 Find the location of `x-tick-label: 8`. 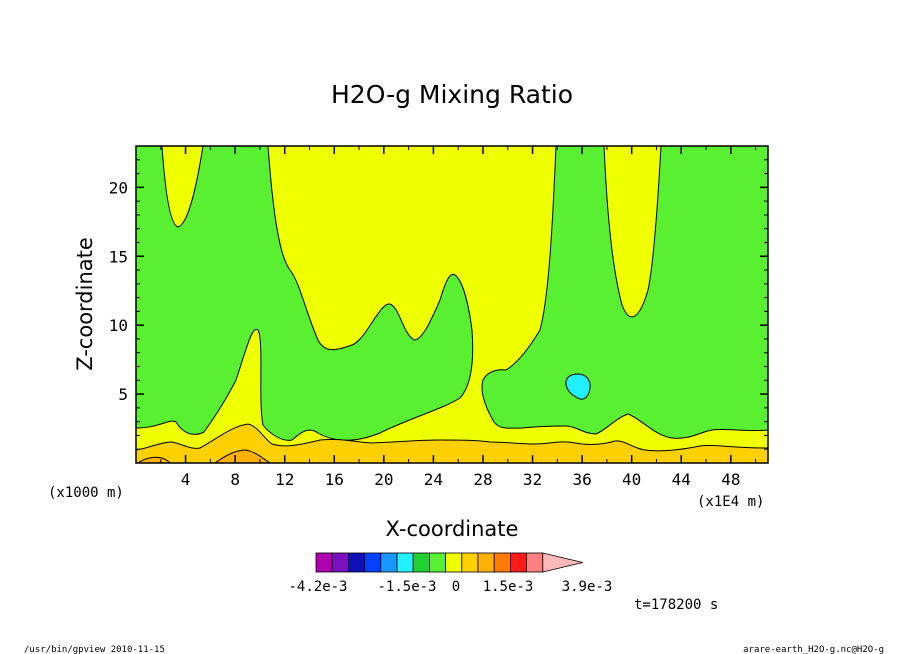

x-tick-label: 8 is located at coordinates (235, 479).